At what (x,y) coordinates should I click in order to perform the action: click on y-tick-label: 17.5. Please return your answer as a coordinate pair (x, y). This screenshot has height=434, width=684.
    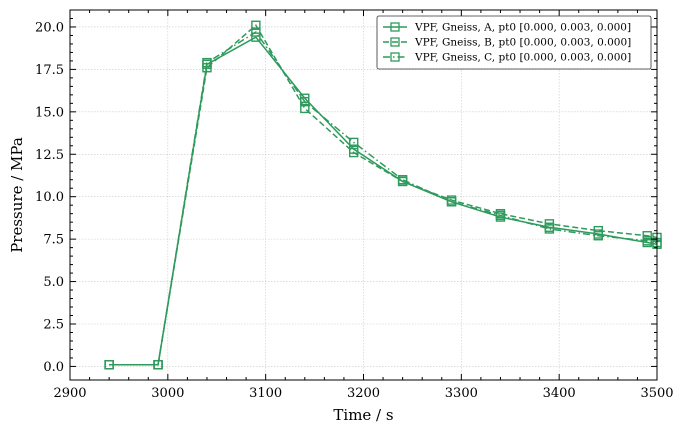
    Looking at the image, I should click on (49, 70).